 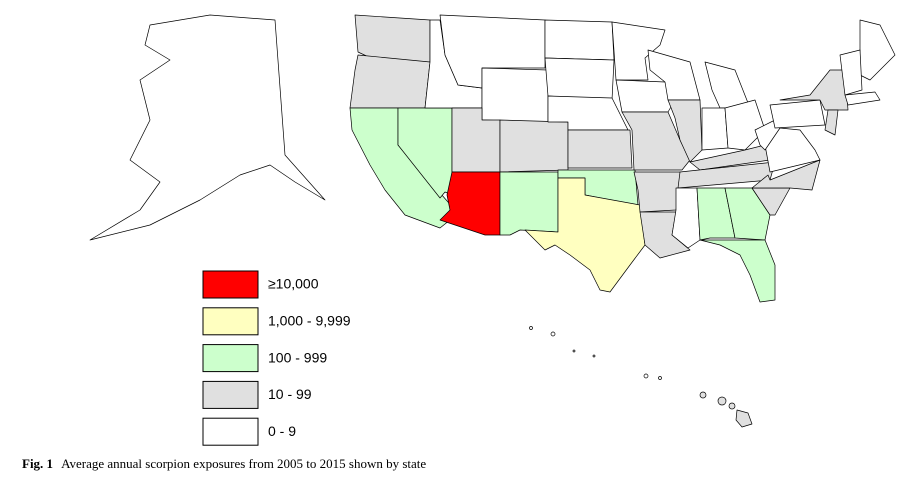 What do you see at coordinates (37, 463) in the screenshot?
I see `caption-label: Fig. 1` at bounding box center [37, 463].